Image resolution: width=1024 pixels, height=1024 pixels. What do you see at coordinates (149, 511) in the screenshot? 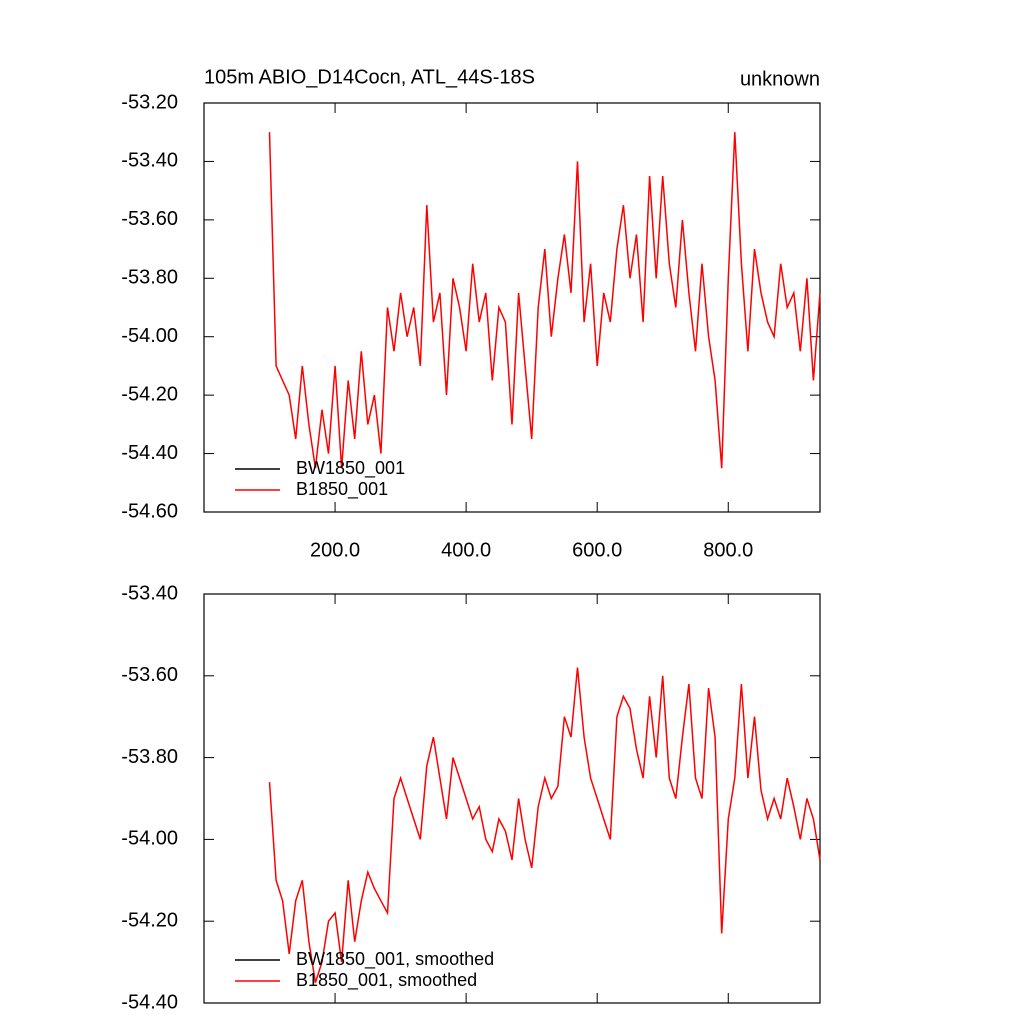
I see `y-tick-label: -54.60` at bounding box center [149, 511].